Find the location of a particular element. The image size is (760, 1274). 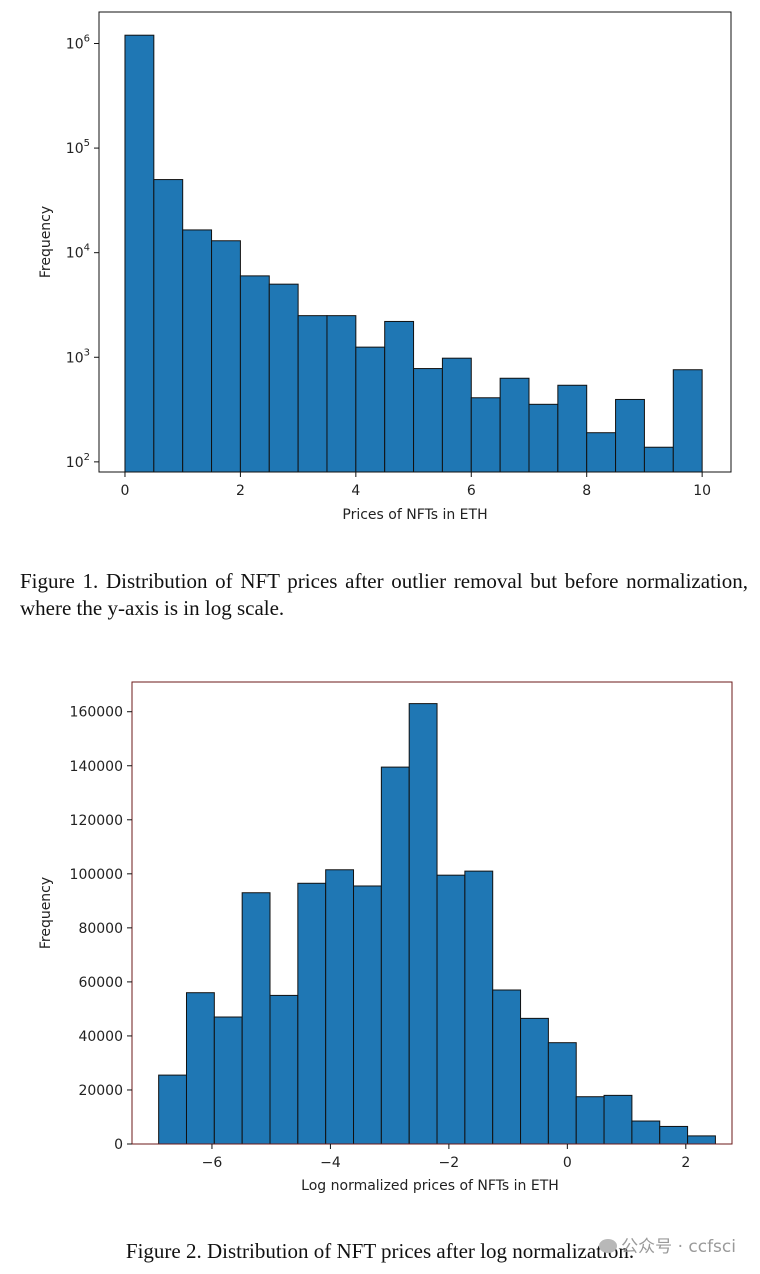

y-tick-label: 40000 is located at coordinates (100, 1037).